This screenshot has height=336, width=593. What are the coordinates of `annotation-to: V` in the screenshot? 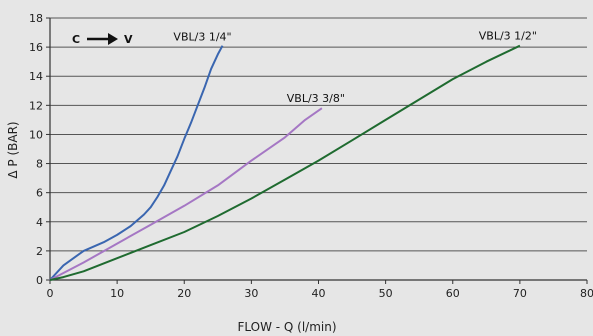 It's located at (128, 39).